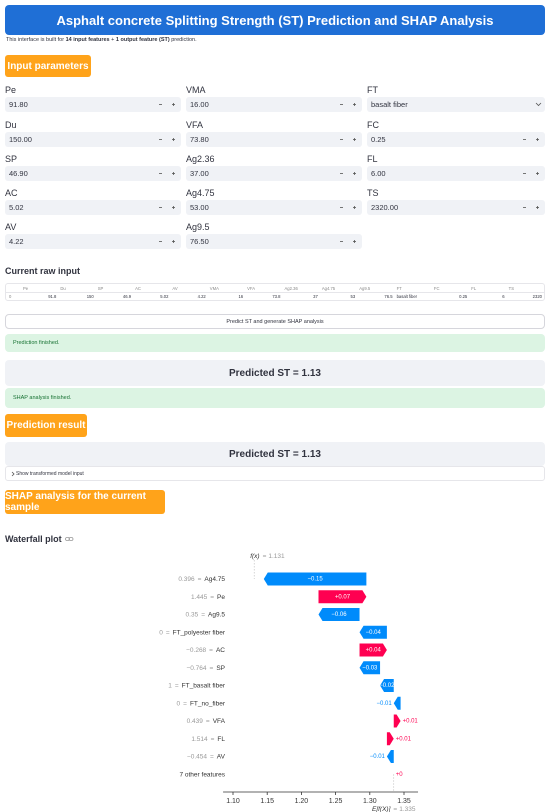  What do you see at coordinates (198, 227) in the screenshot?
I see `field-label: Ag9.5` at bounding box center [198, 227].